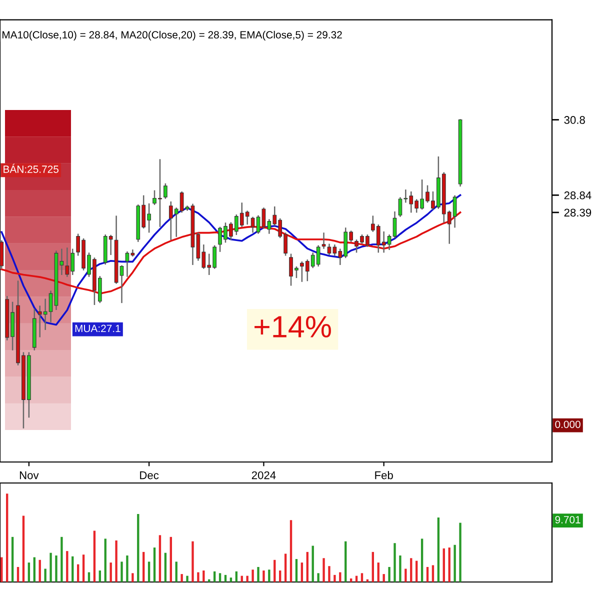 This screenshot has height=600, width=600. I want to click on text: 9.701, so click(567, 520).